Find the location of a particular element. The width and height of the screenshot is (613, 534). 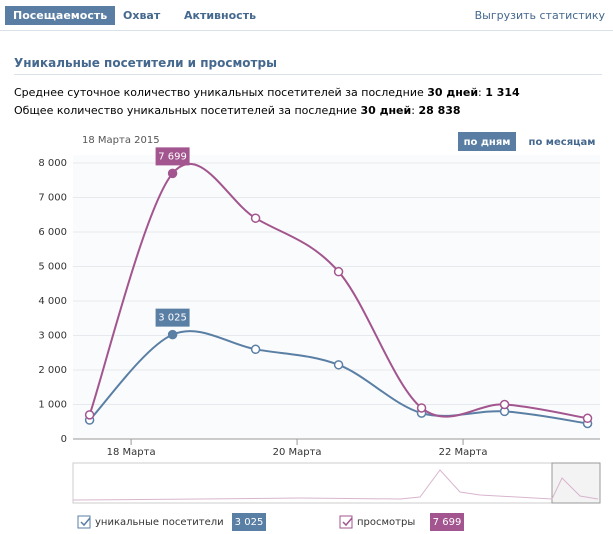

legend-value: 3 025 is located at coordinates (249, 522).